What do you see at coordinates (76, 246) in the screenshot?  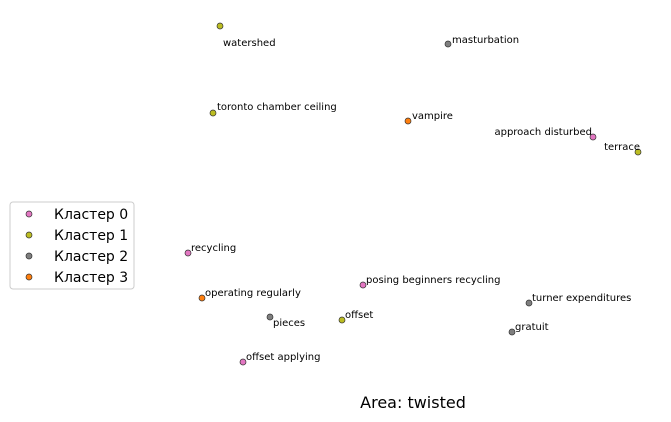 I see `legend-items: Кластер 0 Кластер 1 Кластер 2 Кластер 3` at bounding box center [76, 246].